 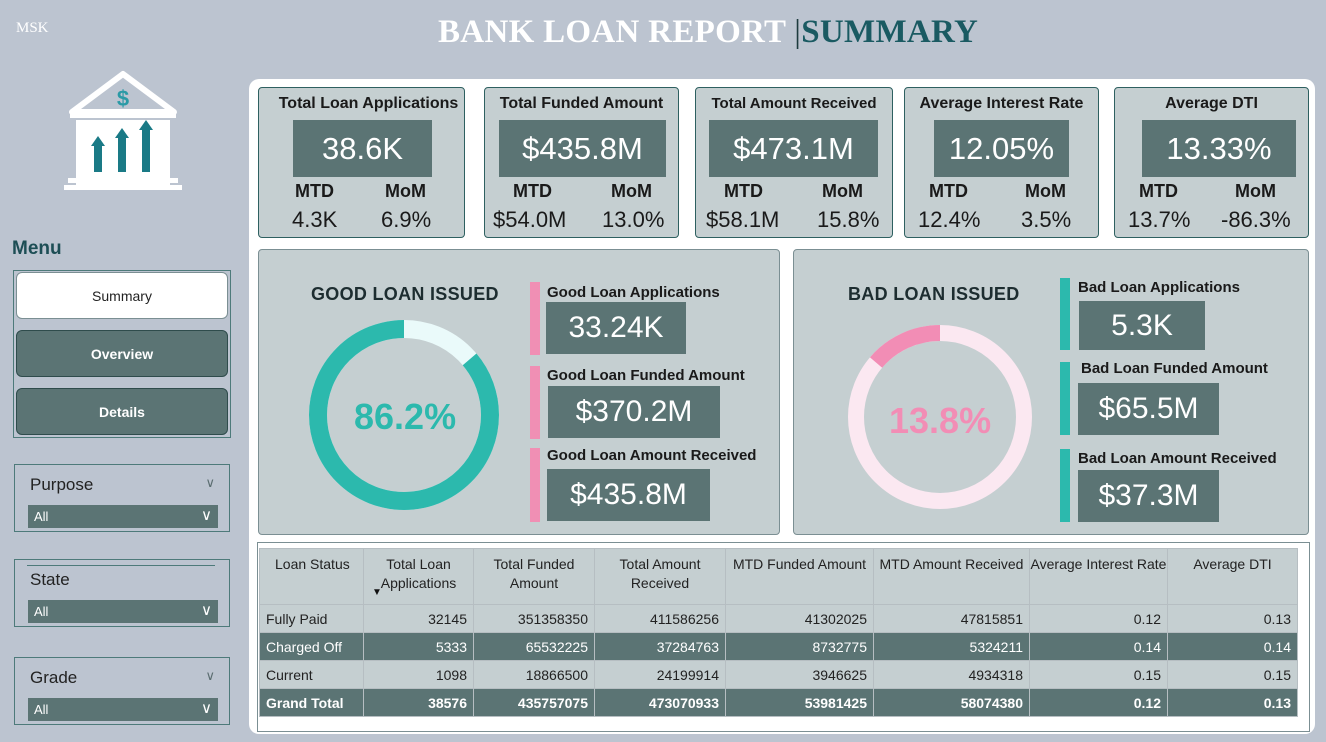 What do you see at coordinates (311, 646) in the screenshot?
I see `table-cell: Charged Off` at bounding box center [311, 646].